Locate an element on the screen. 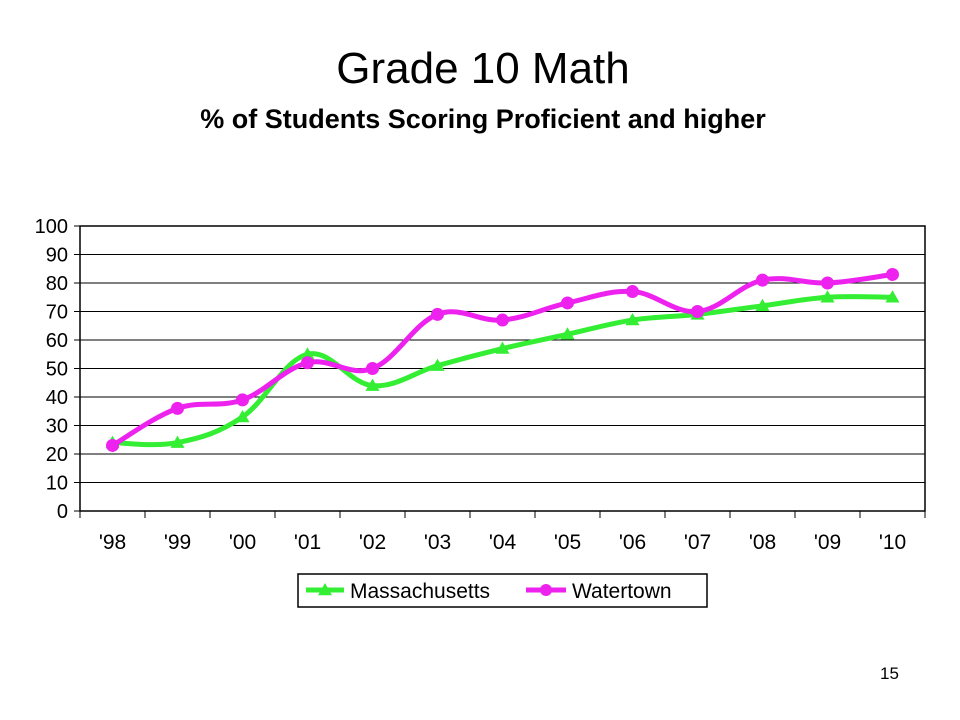 The width and height of the screenshot is (960, 720). x-tick-label-10: '08 is located at coordinates (762, 542).